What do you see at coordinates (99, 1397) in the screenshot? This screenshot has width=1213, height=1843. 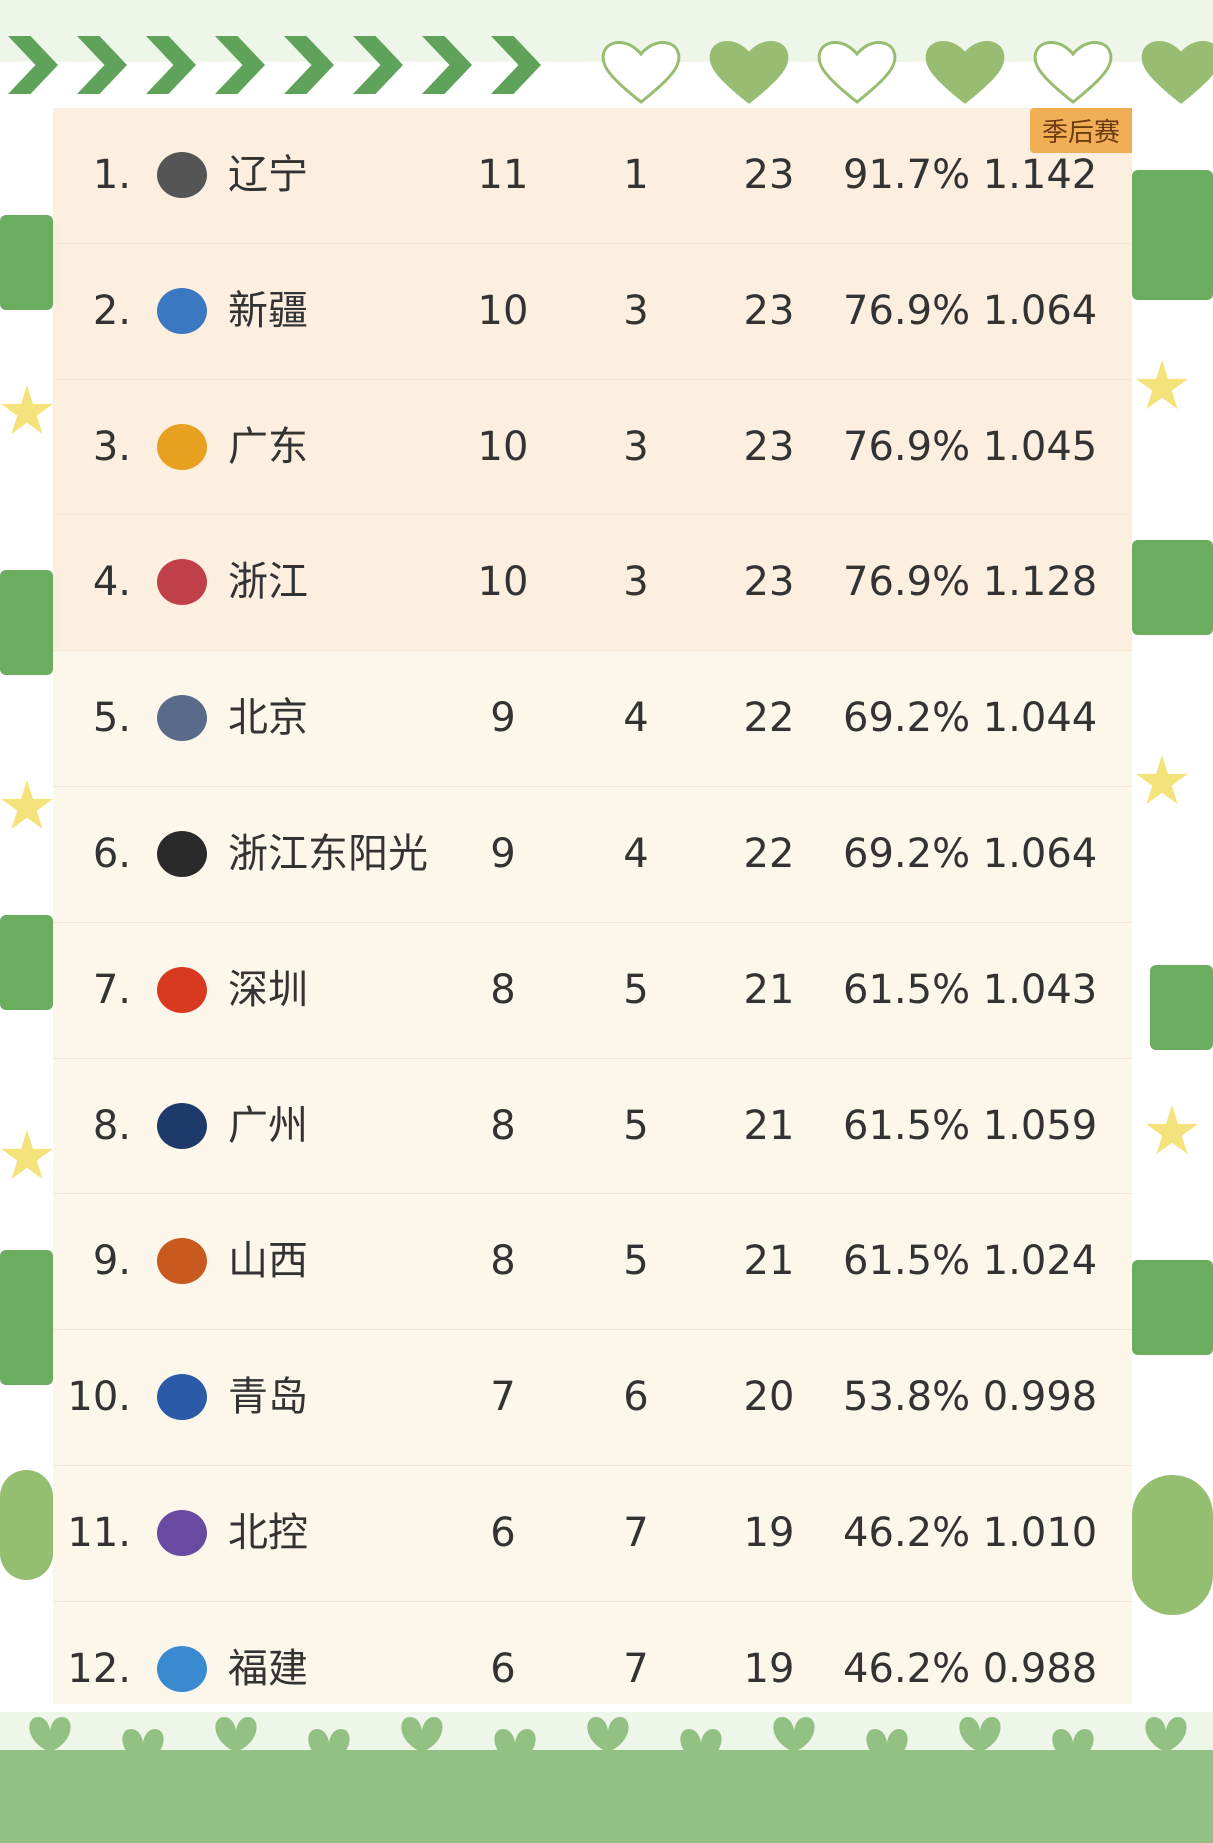 I see `rank: 10.` at bounding box center [99, 1397].